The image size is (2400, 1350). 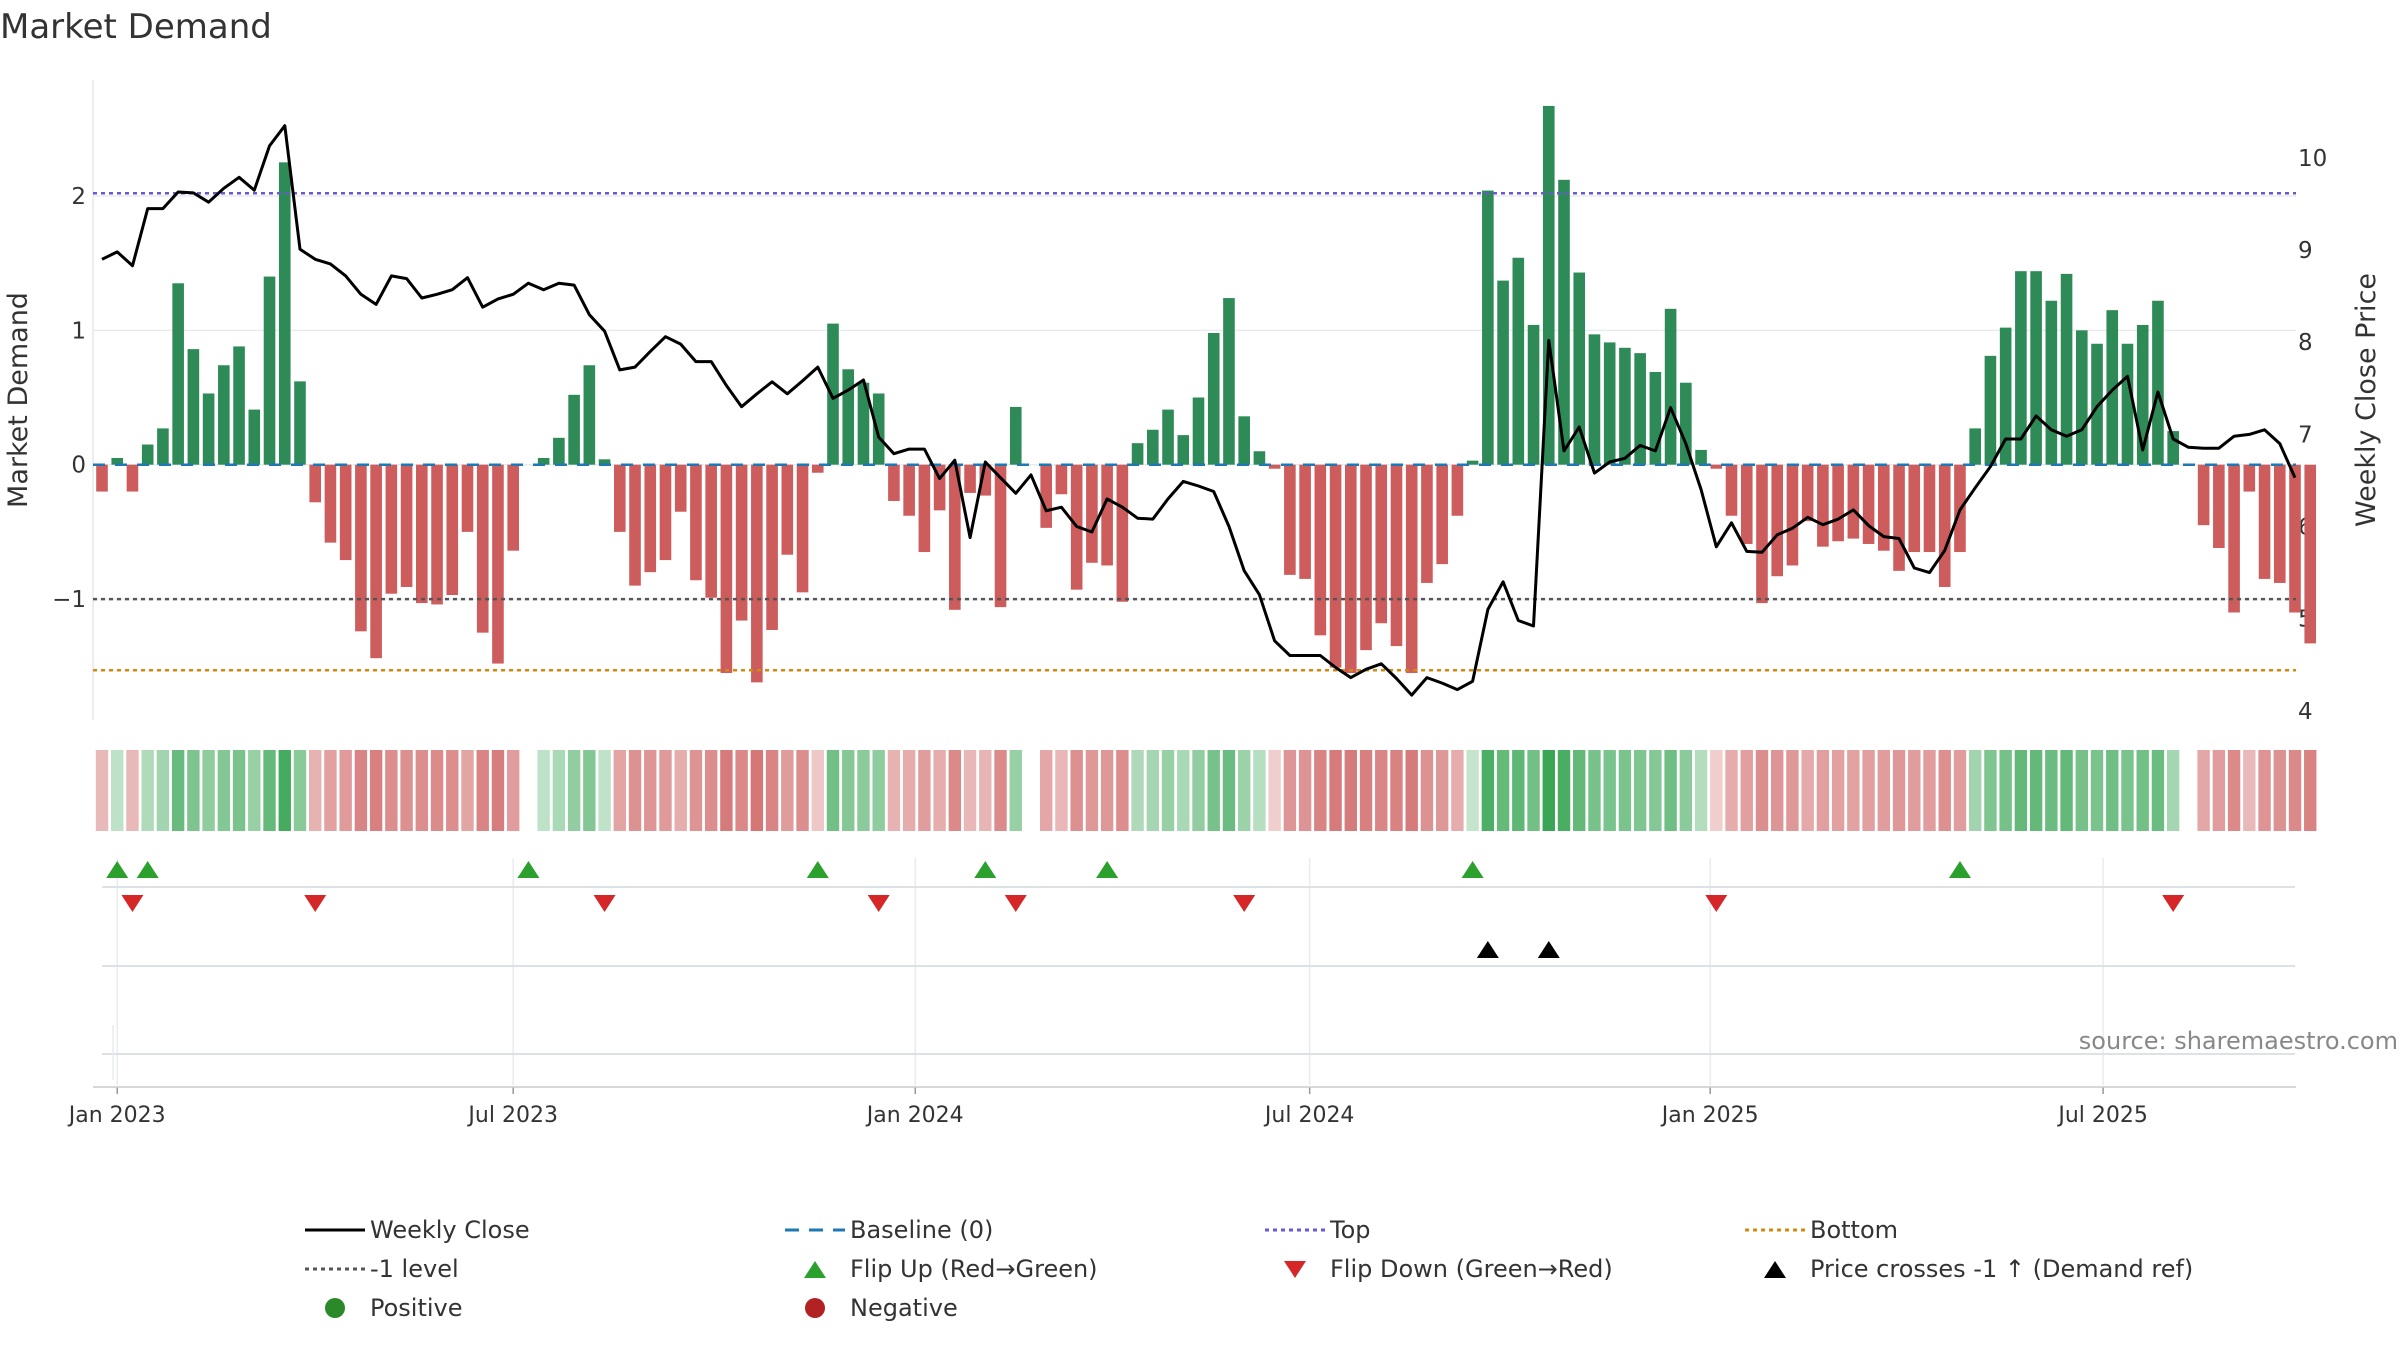 What do you see at coordinates (2102, 1115) in the screenshot?
I see `x-tick-label: Jul 2025` at bounding box center [2102, 1115].